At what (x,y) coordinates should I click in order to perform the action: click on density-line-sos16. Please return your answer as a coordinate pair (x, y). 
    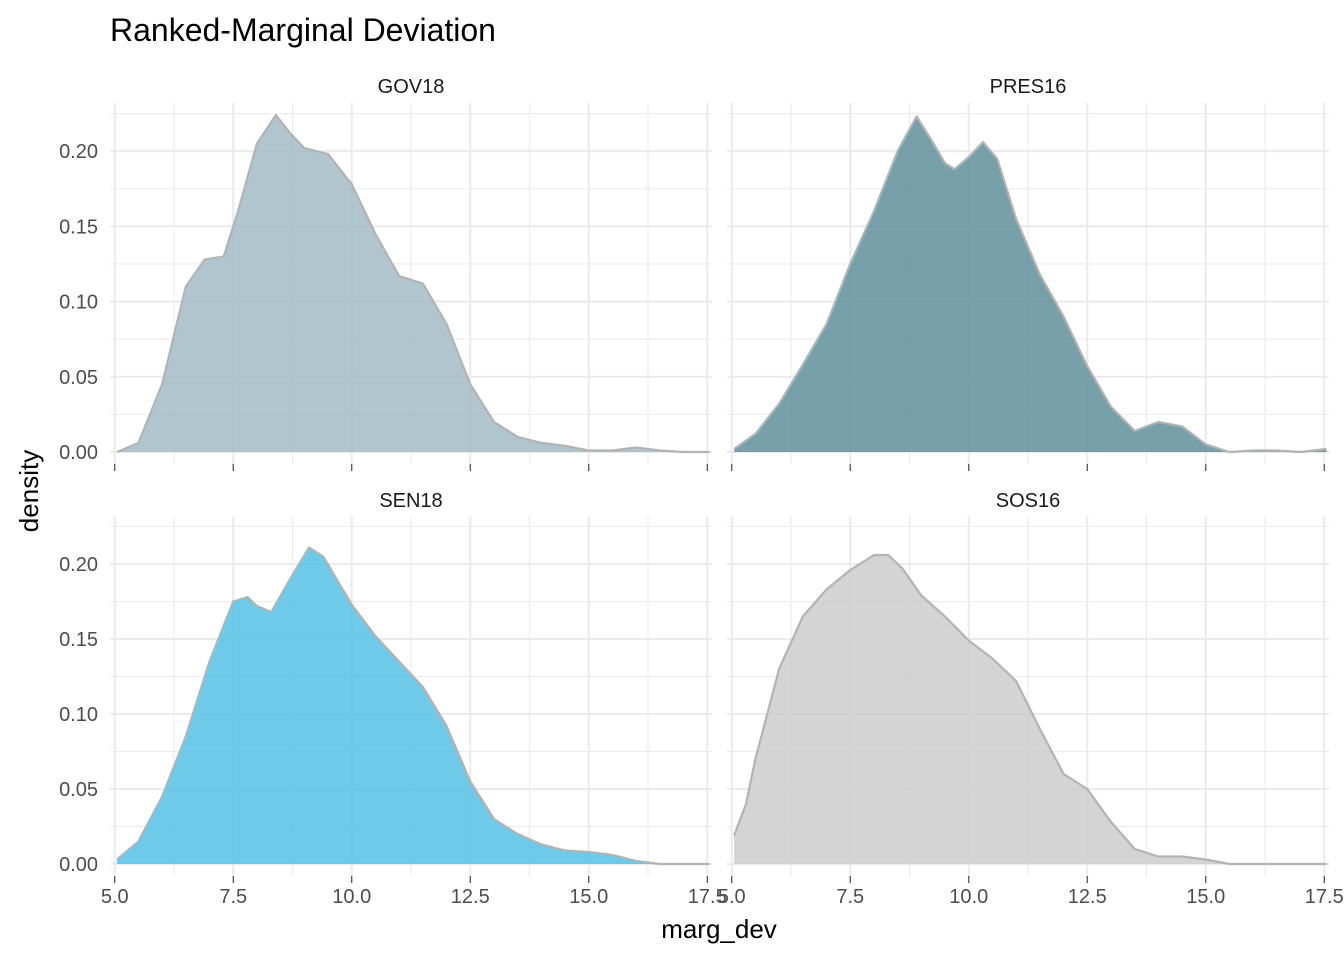
    Looking at the image, I should click on (1030, 709).